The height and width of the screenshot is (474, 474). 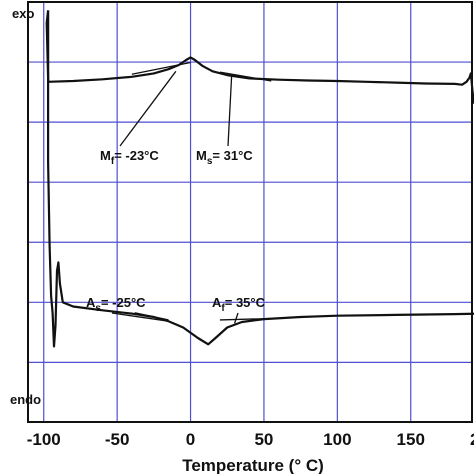 I want to click on series-line-cooling, so click(x=261, y=80).